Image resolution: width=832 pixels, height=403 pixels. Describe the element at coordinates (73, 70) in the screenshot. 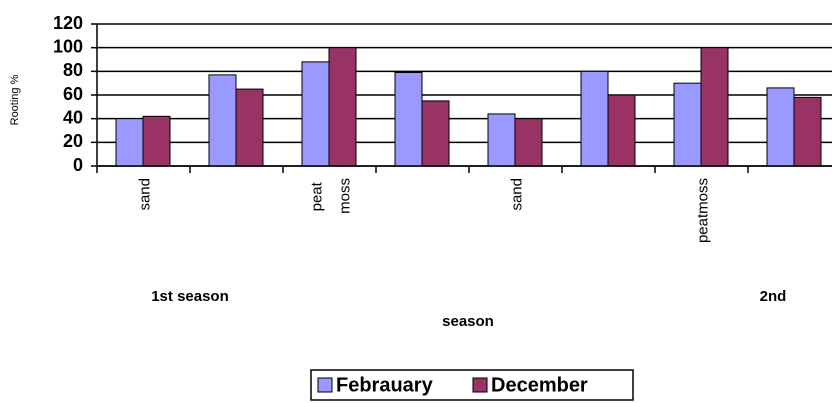

I see `y-tick-label: 80` at that location.